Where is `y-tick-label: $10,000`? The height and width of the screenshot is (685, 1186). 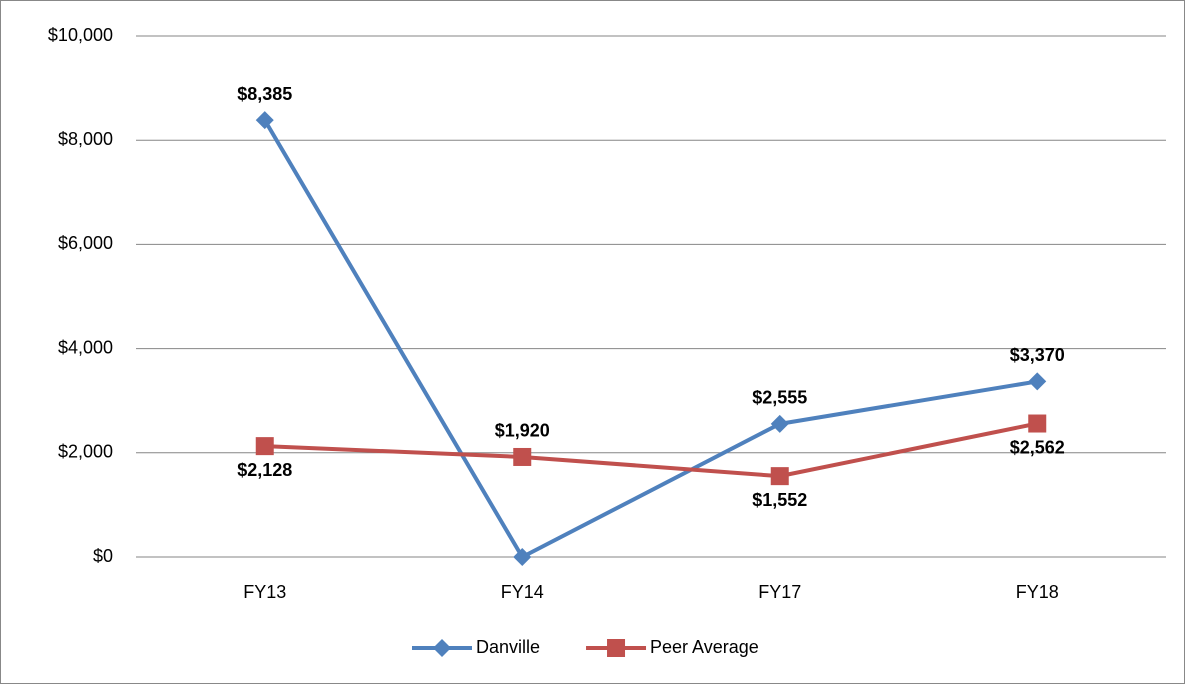 y-tick-label: $10,000 is located at coordinates (80, 35).